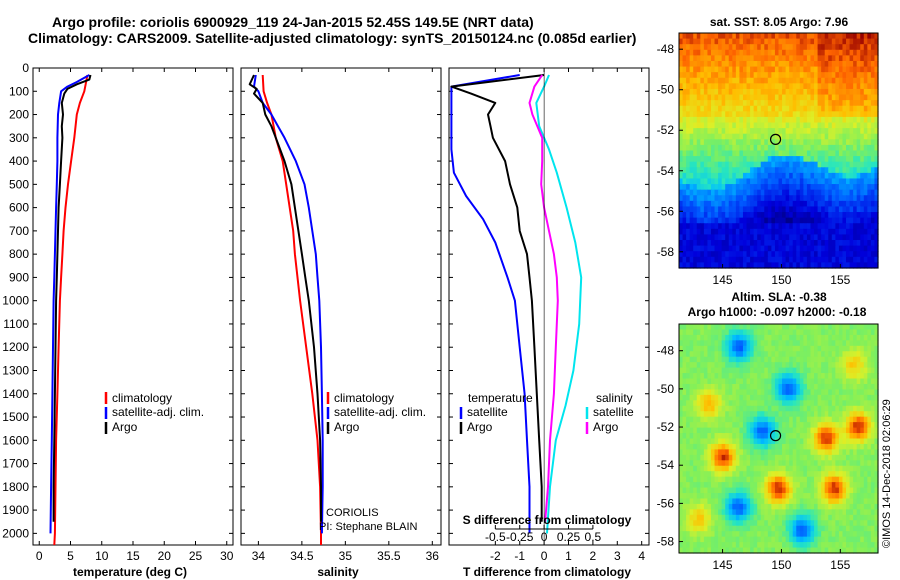 Image resolution: width=900 pixels, height=580 pixels. I want to click on legend-satellite-label: satellite-adj. clim., so click(380, 412).